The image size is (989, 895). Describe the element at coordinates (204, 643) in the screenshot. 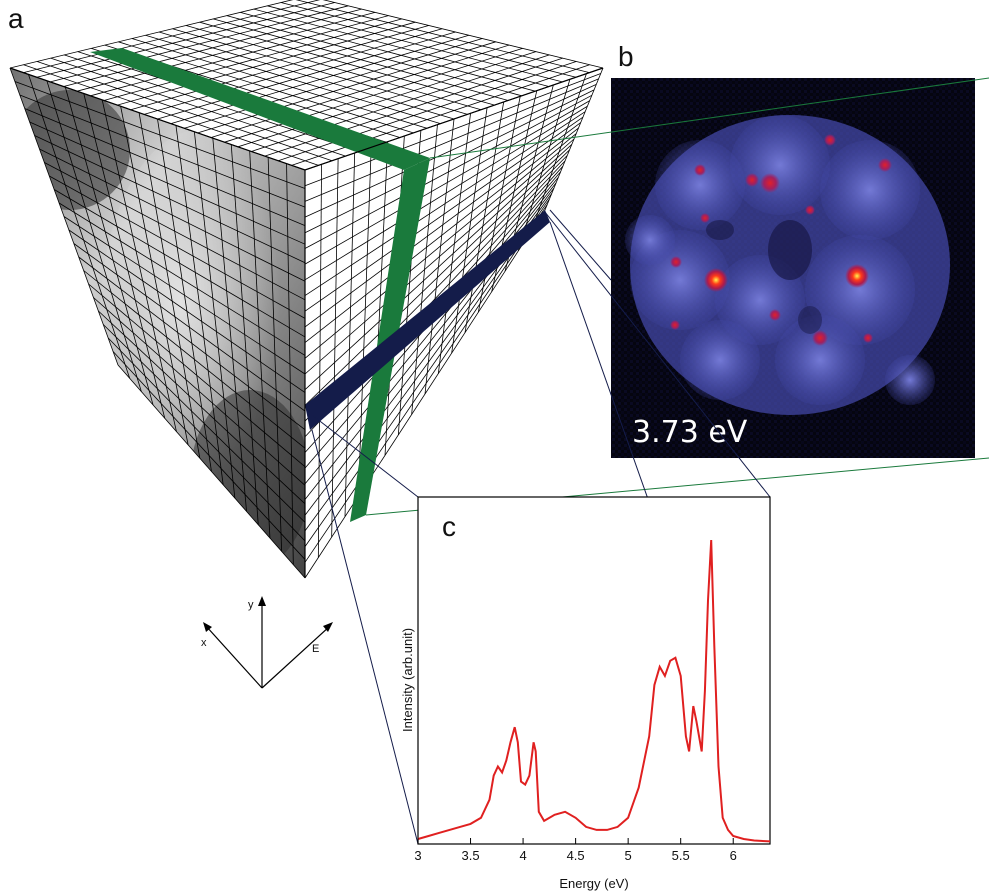

I see `axis-label-x: x` at that location.